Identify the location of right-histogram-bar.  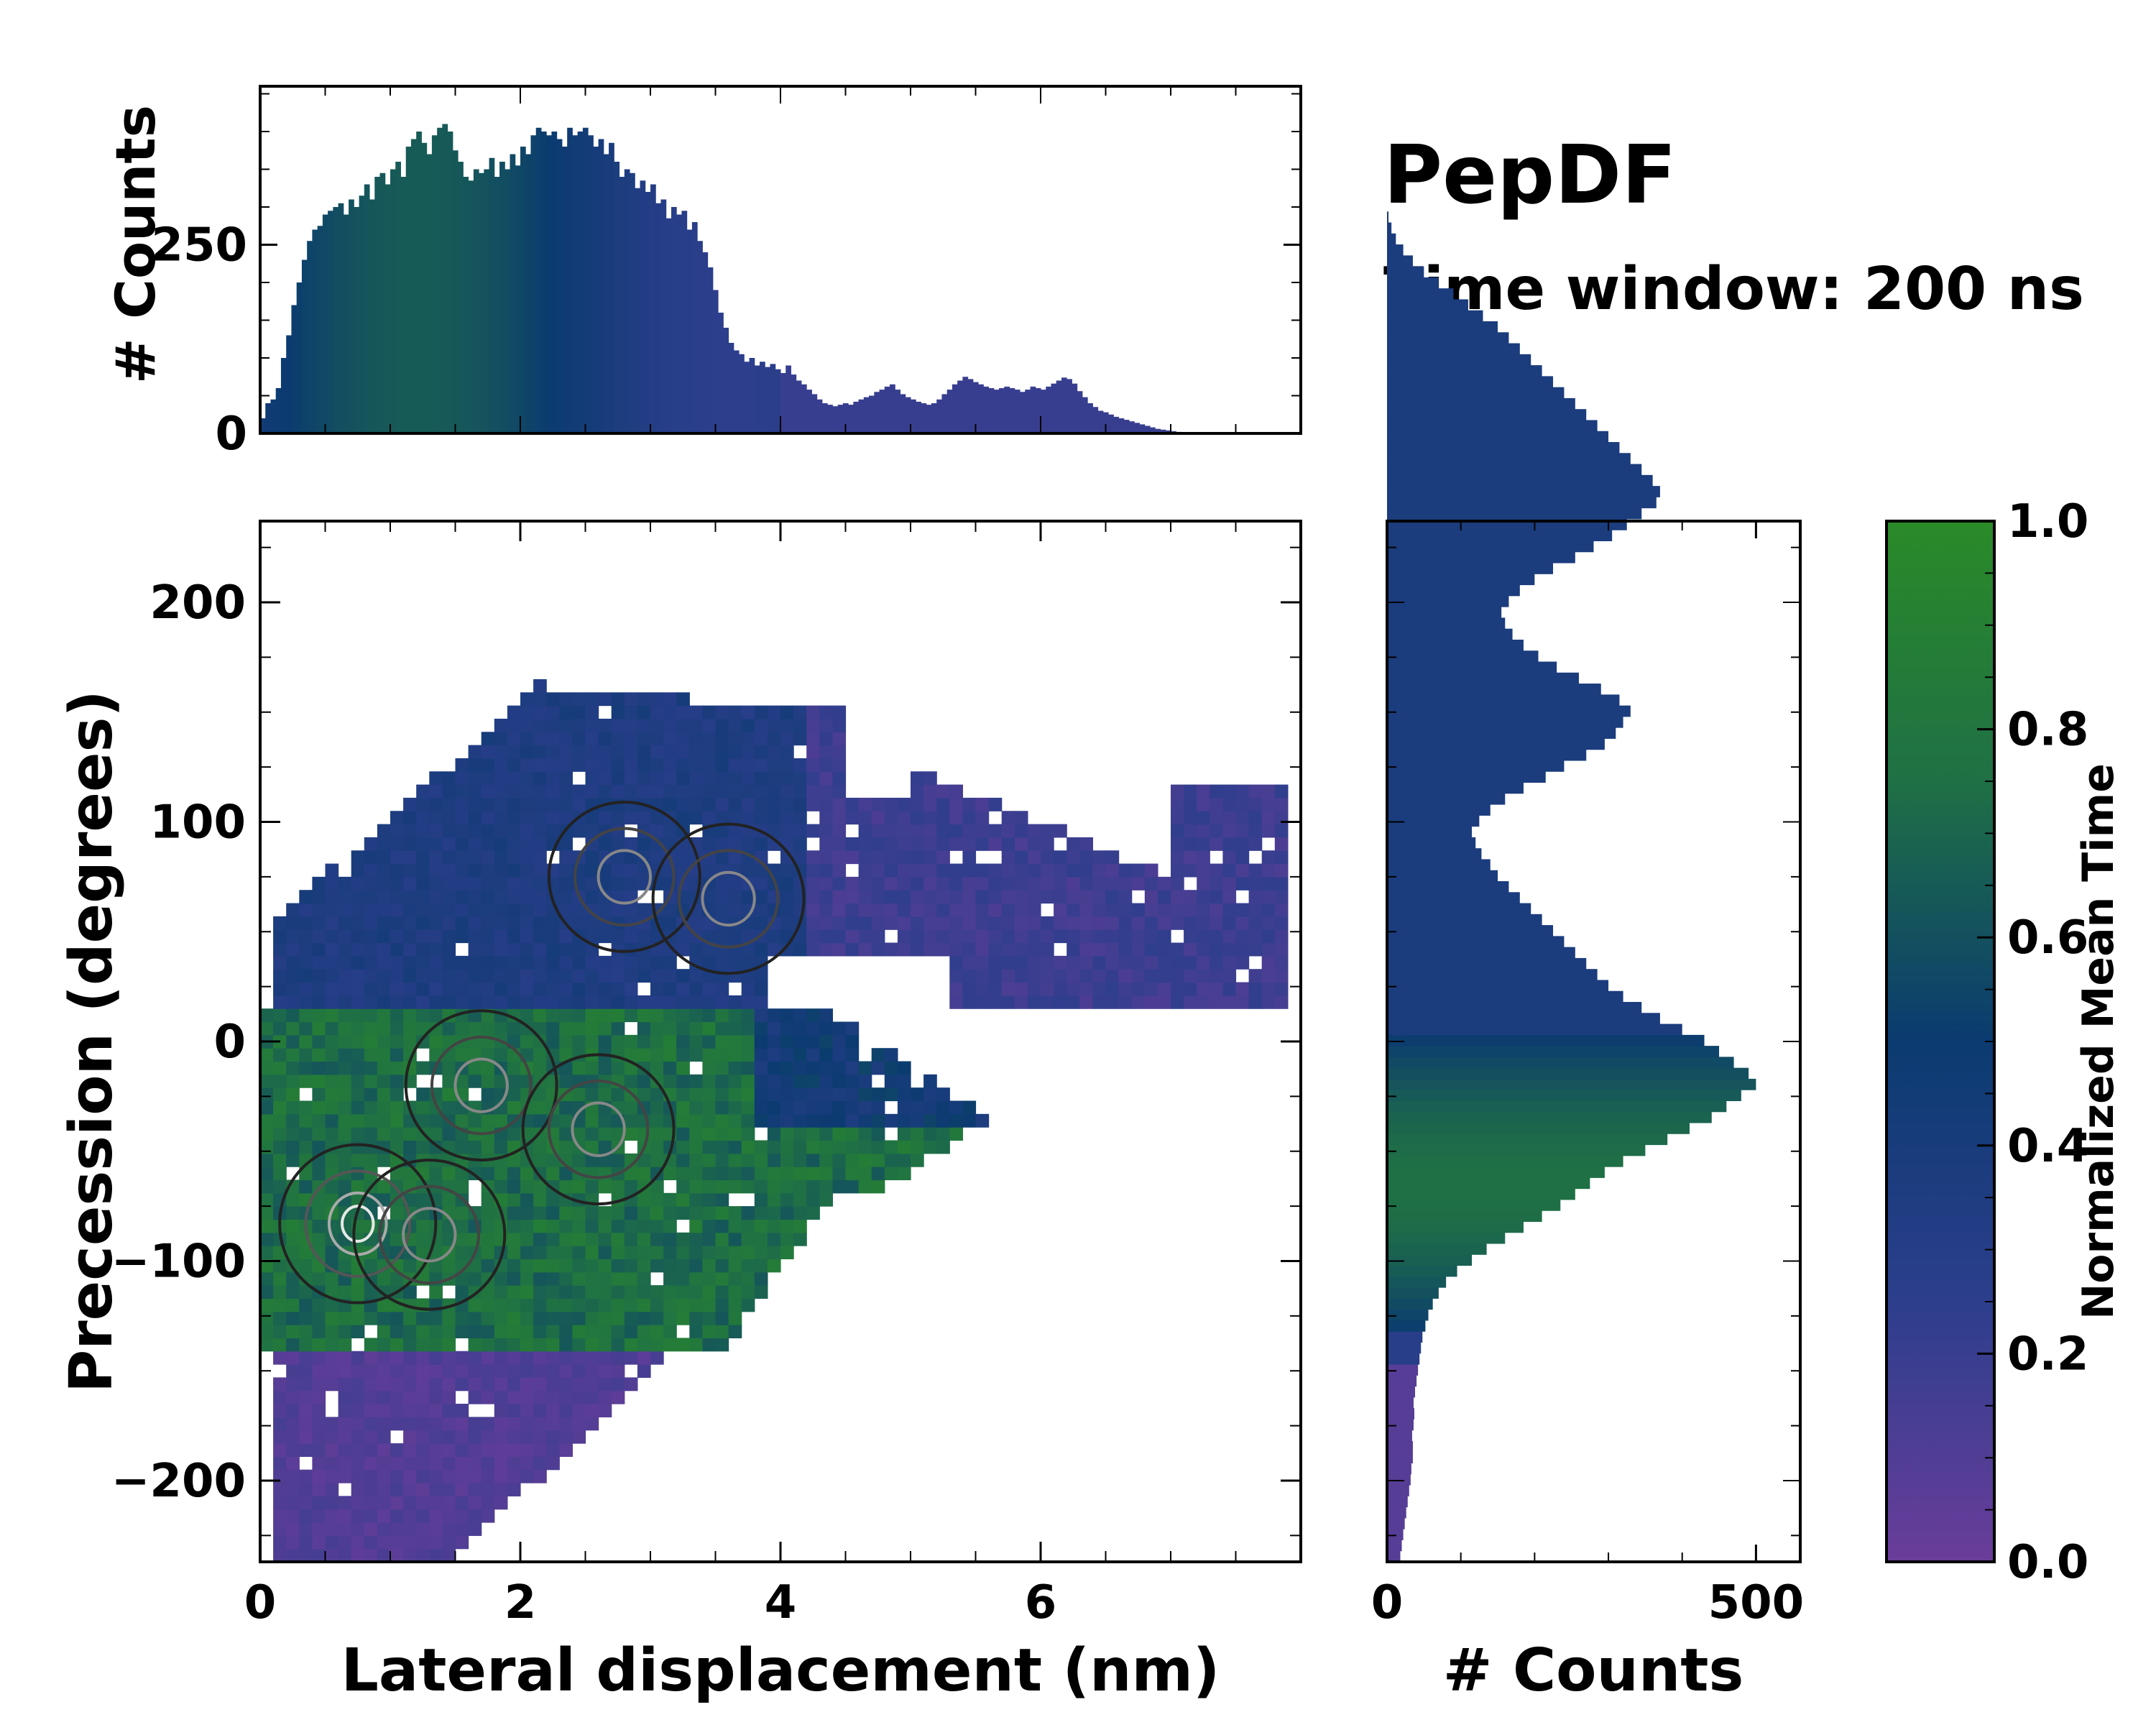
(1492, 426).